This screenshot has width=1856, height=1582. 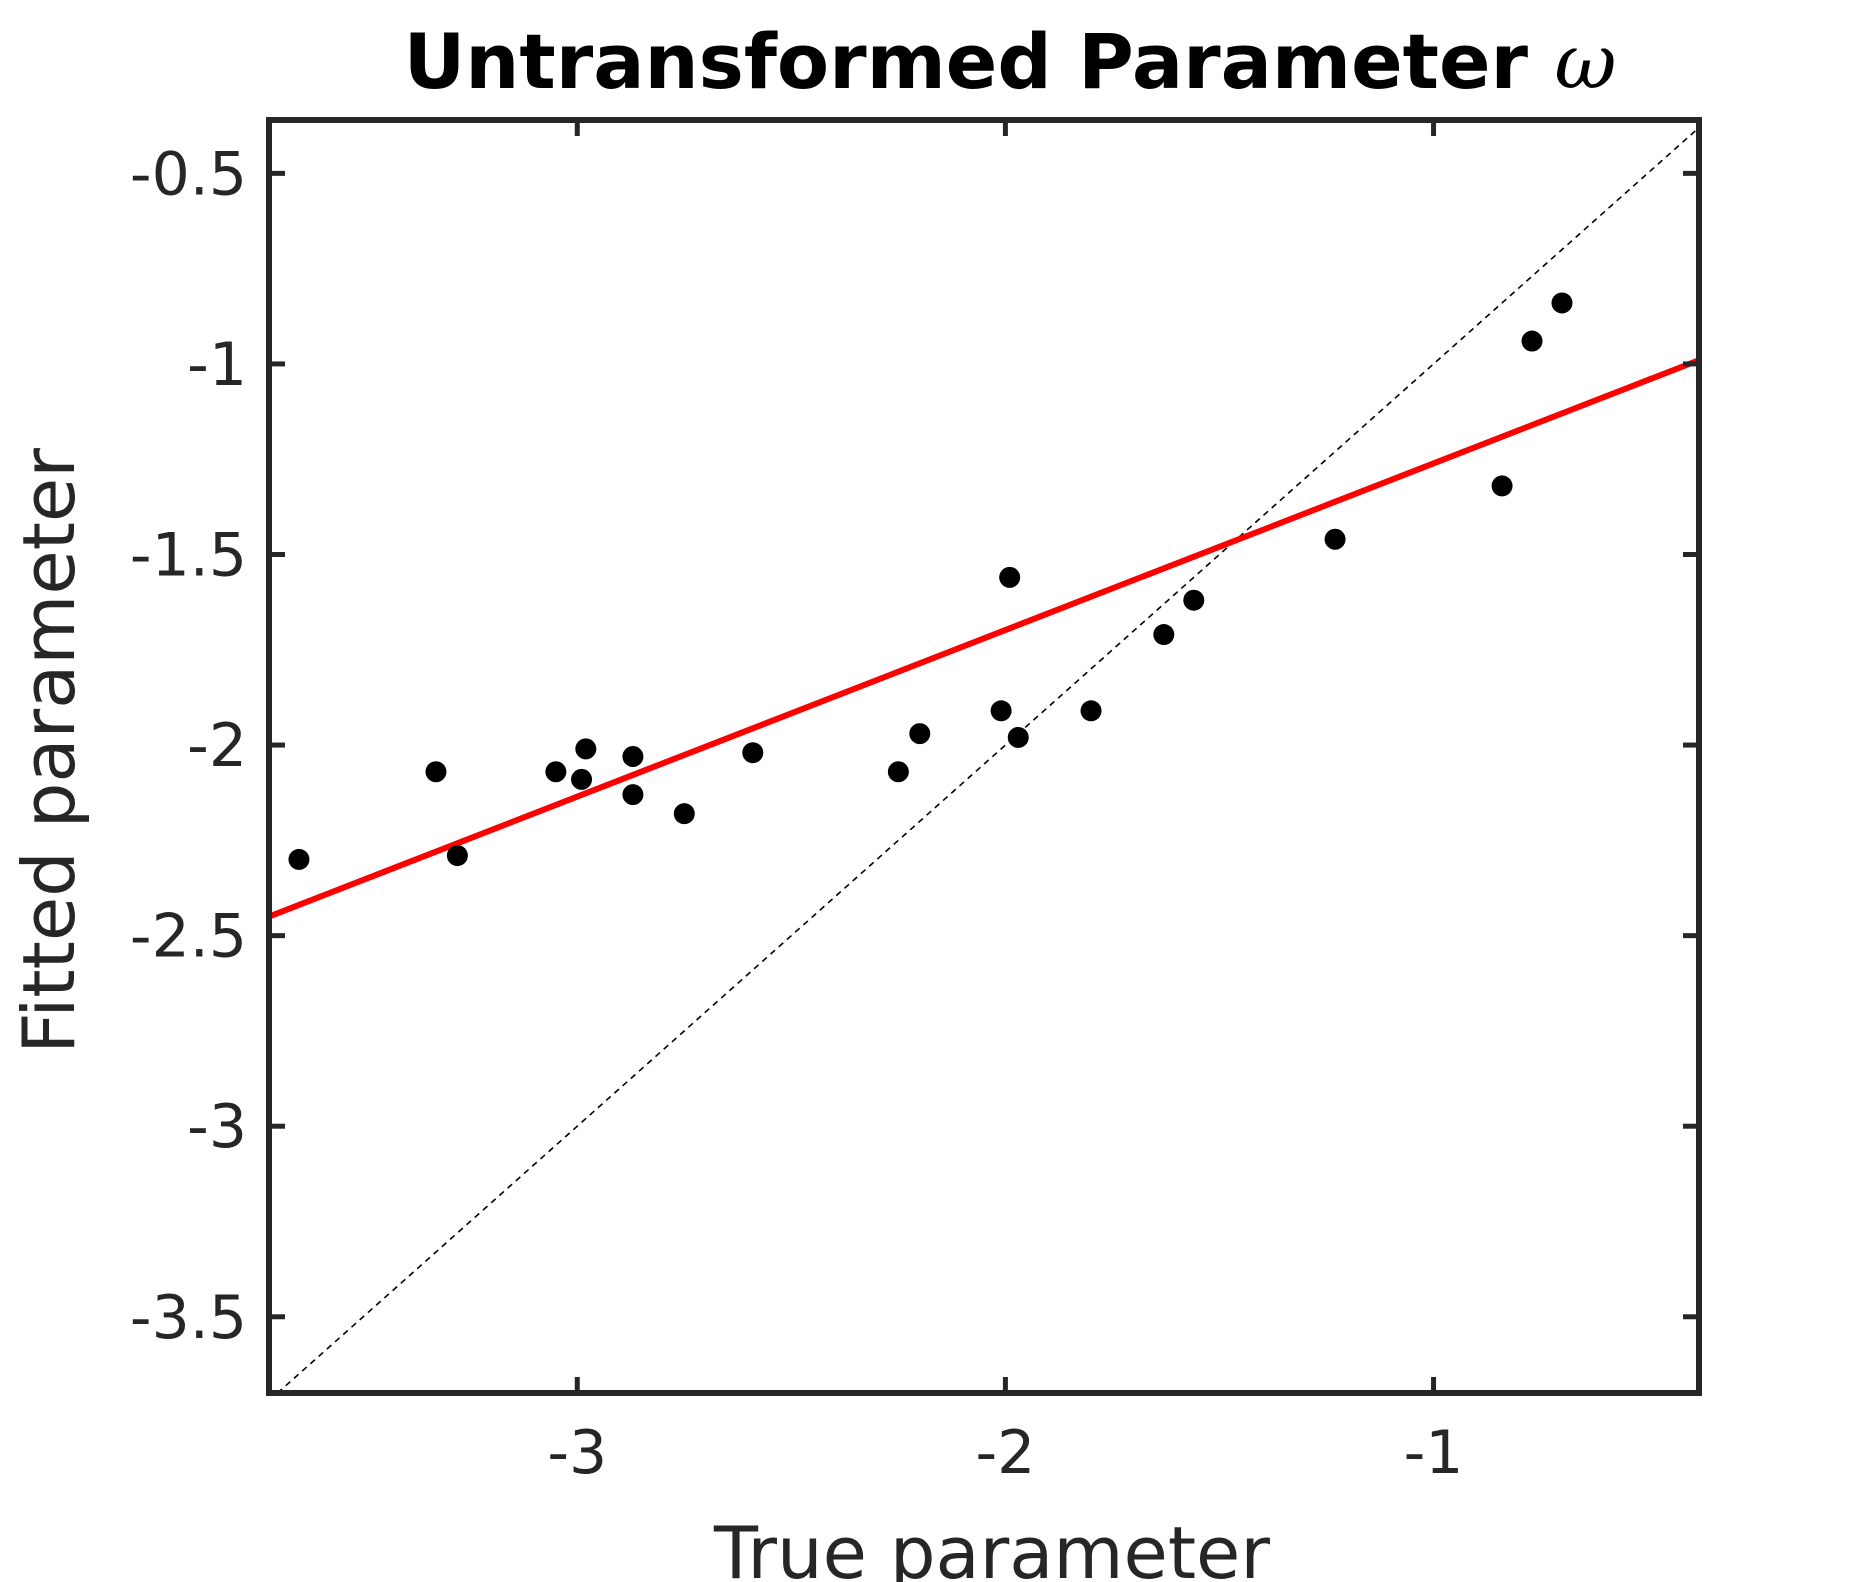 I want to click on chart-title: Untransformed Parameter ω, so click(x=1010, y=61).